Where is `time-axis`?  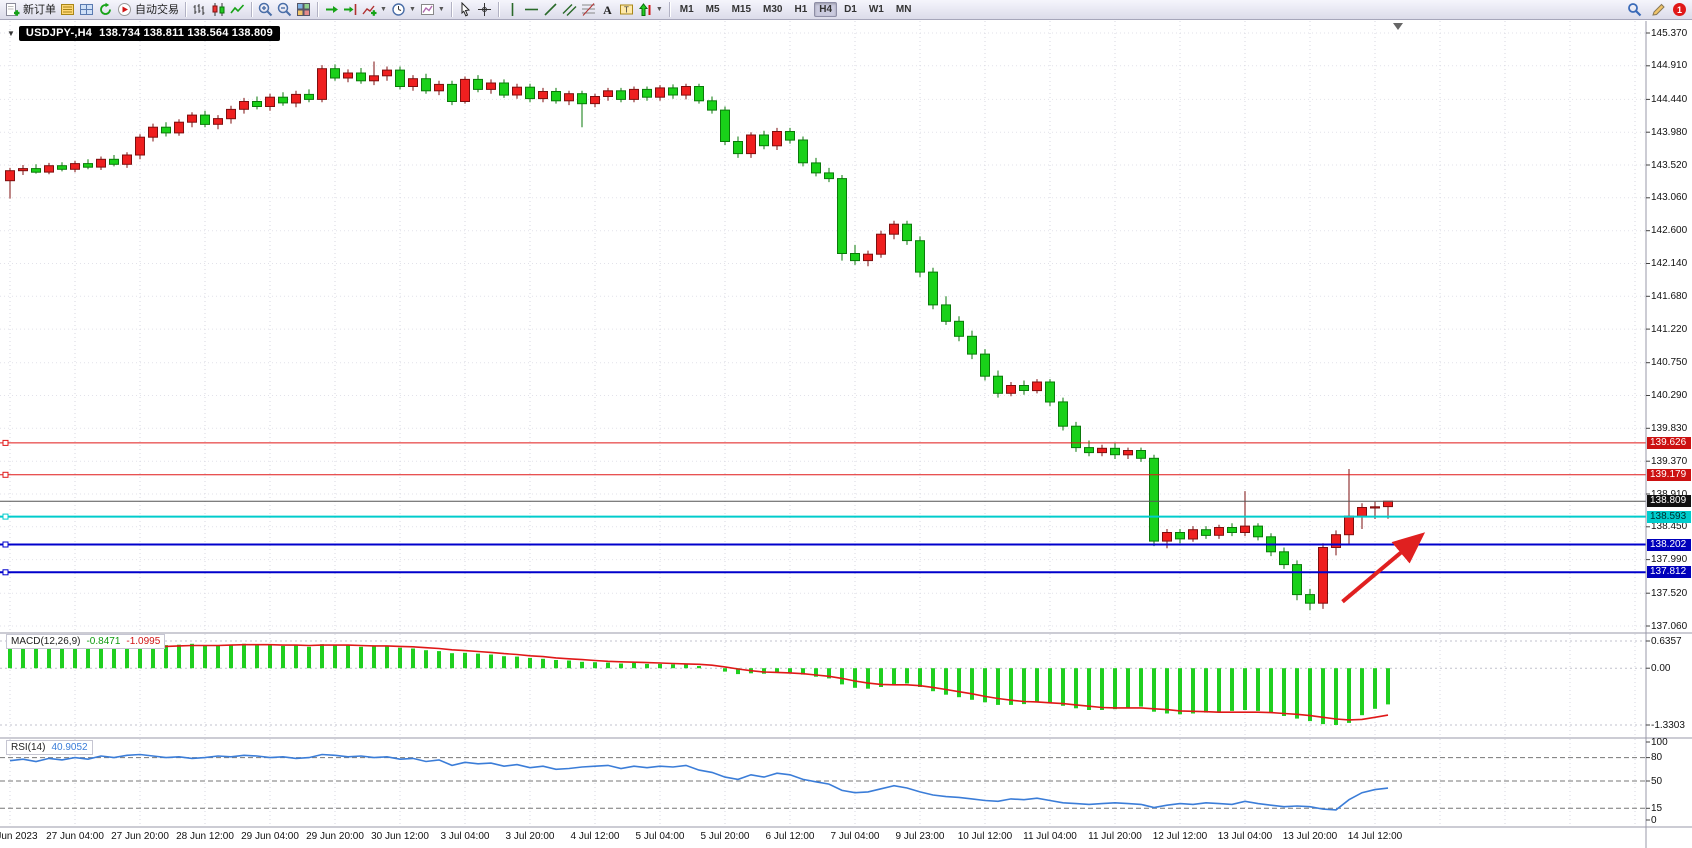
time-axis is located at coordinates (823, 838).